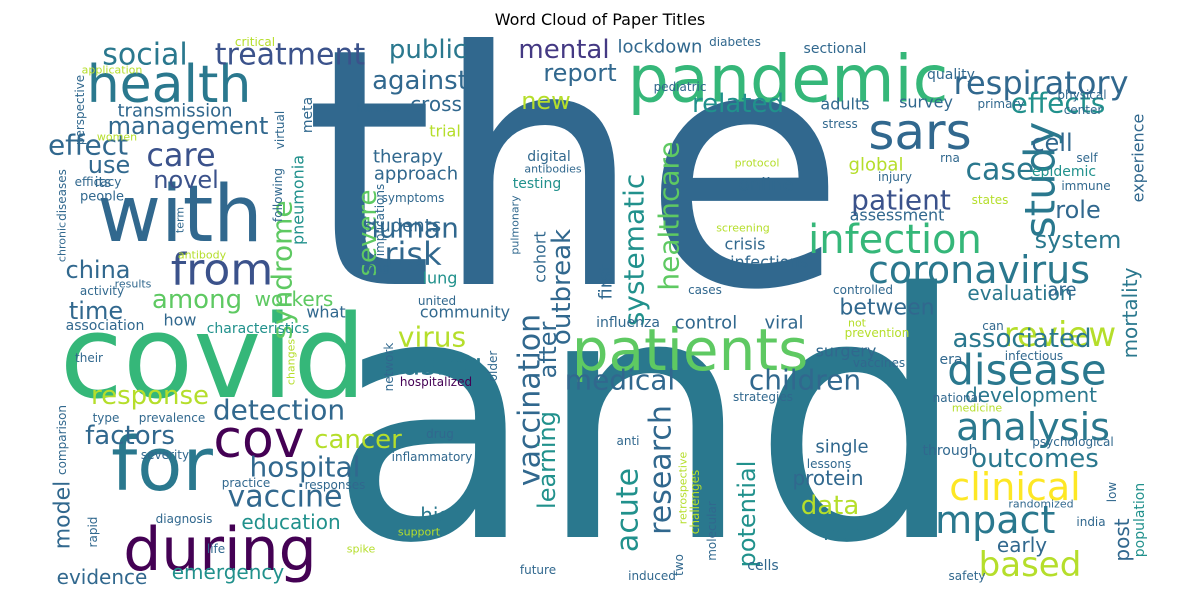 This screenshot has height=600, width=1200. Describe the element at coordinates (1041, 83) in the screenshot. I see `word-respiratory: respiratory` at that location.